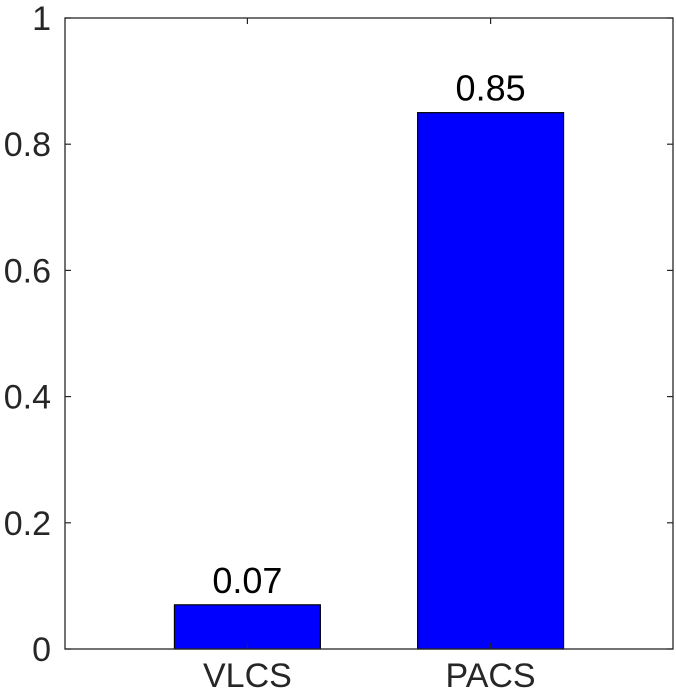 Image resolution: width=676 pixels, height=699 pixels. I want to click on data-label-pacs: 0.85, so click(491, 88).